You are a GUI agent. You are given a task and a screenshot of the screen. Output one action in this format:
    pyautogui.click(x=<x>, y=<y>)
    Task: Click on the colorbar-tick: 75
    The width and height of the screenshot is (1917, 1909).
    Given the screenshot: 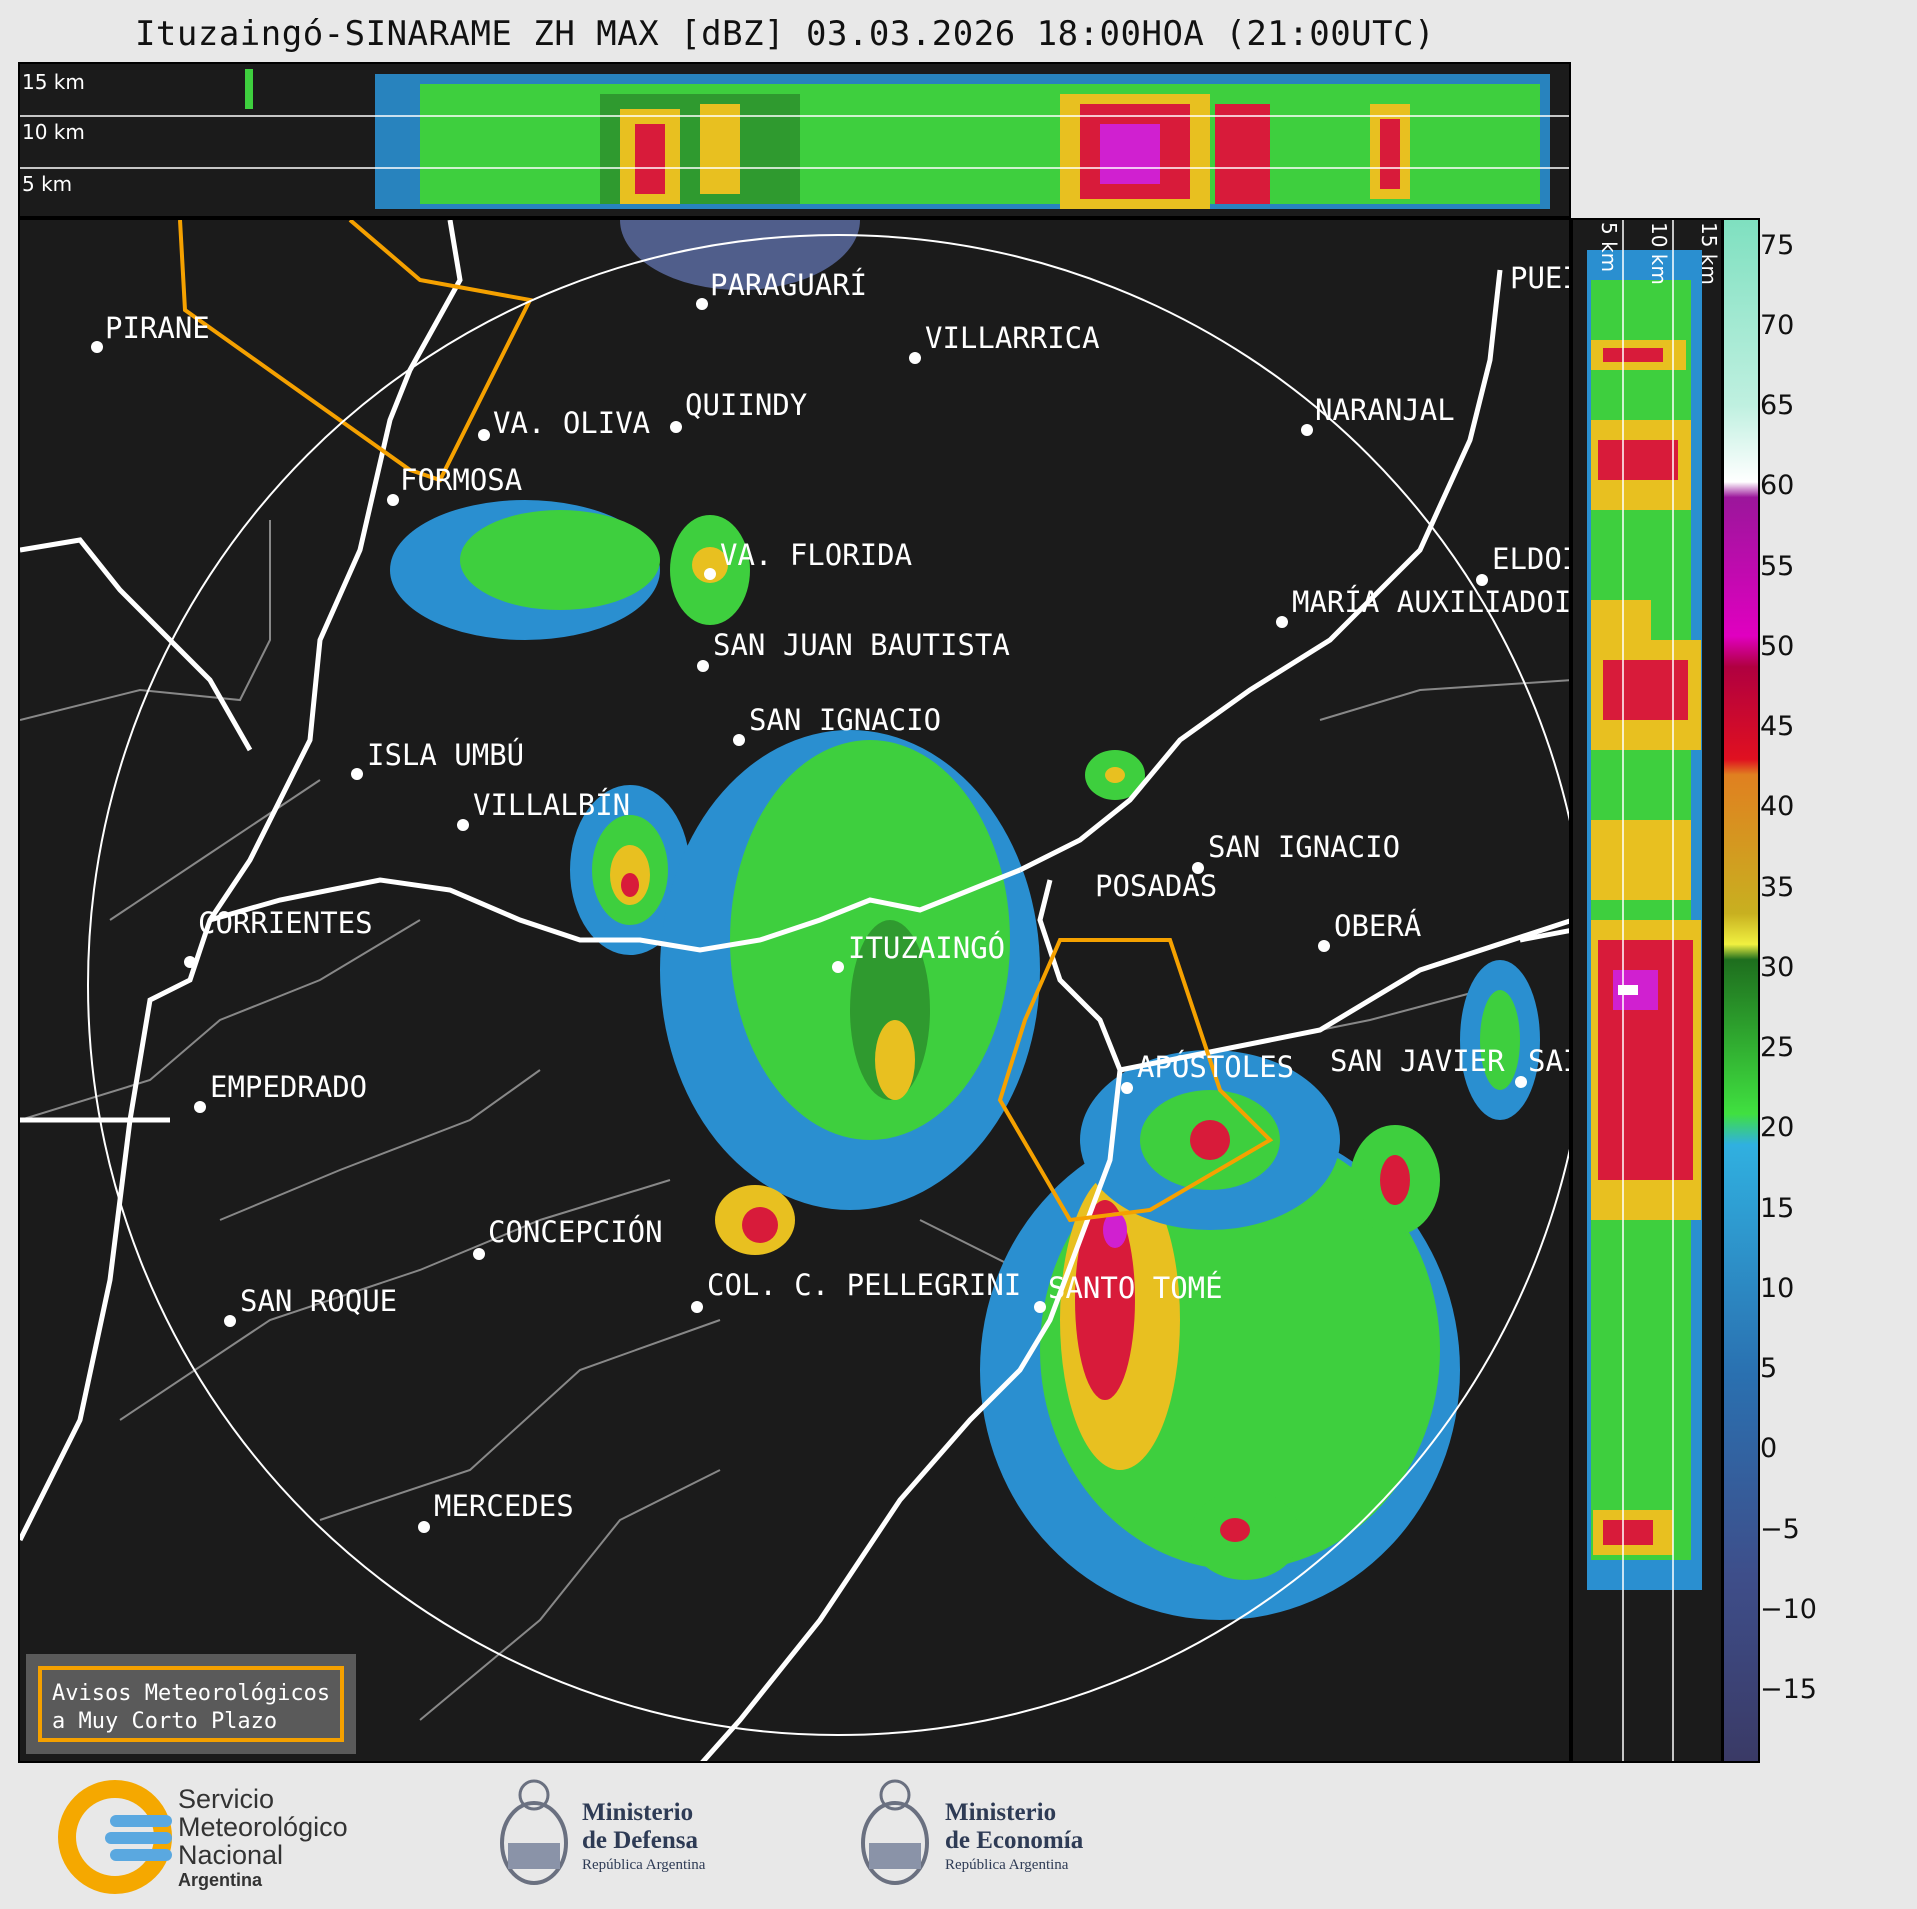 What is the action you would take?
    pyautogui.click(x=1777, y=245)
    